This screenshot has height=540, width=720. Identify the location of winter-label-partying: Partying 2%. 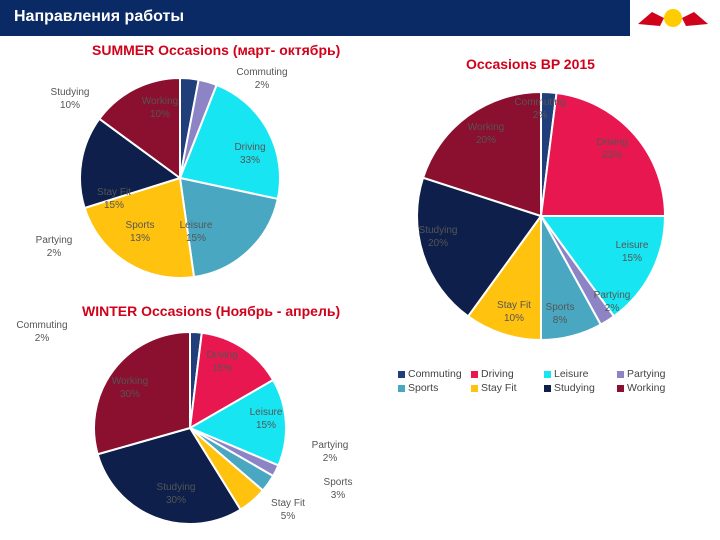
(330, 452).